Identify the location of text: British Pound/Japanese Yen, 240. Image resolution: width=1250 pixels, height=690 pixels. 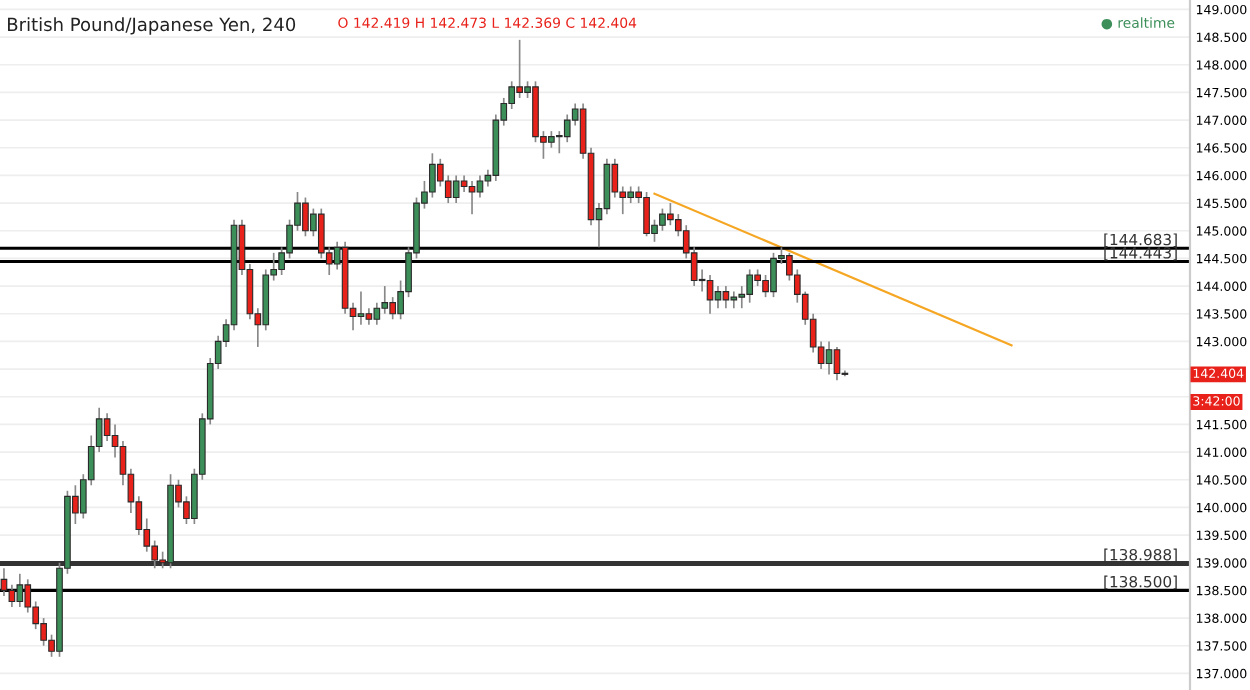
(152, 26).